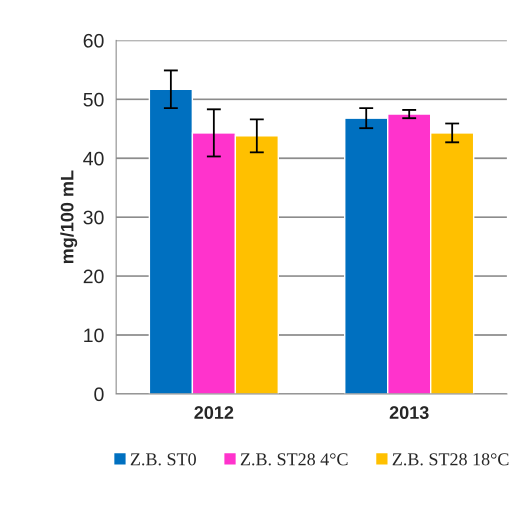 The image size is (528, 505). What do you see at coordinates (294, 459) in the screenshot?
I see `legend-label: Z.B. ST28 4°C` at bounding box center [294, 459].